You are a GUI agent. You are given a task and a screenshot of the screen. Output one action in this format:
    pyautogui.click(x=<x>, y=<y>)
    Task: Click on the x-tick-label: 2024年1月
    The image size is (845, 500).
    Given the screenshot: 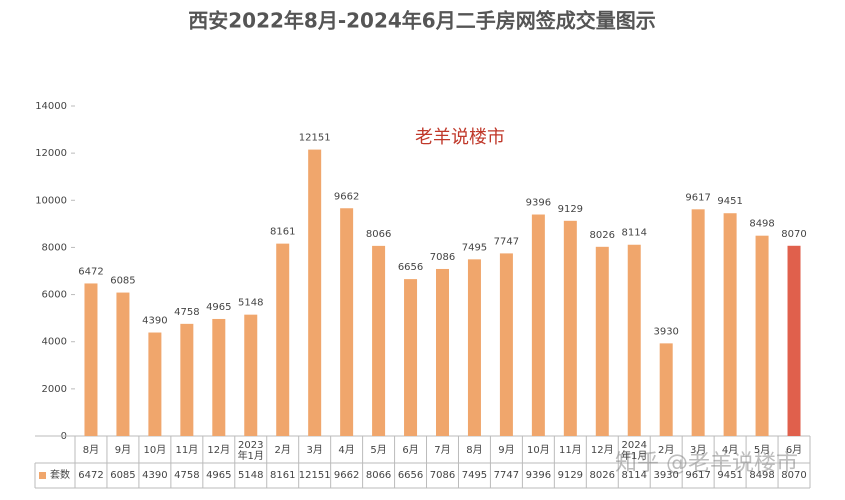 What is the action you would take?
    pyautogui.click(x=634, y=450)
    